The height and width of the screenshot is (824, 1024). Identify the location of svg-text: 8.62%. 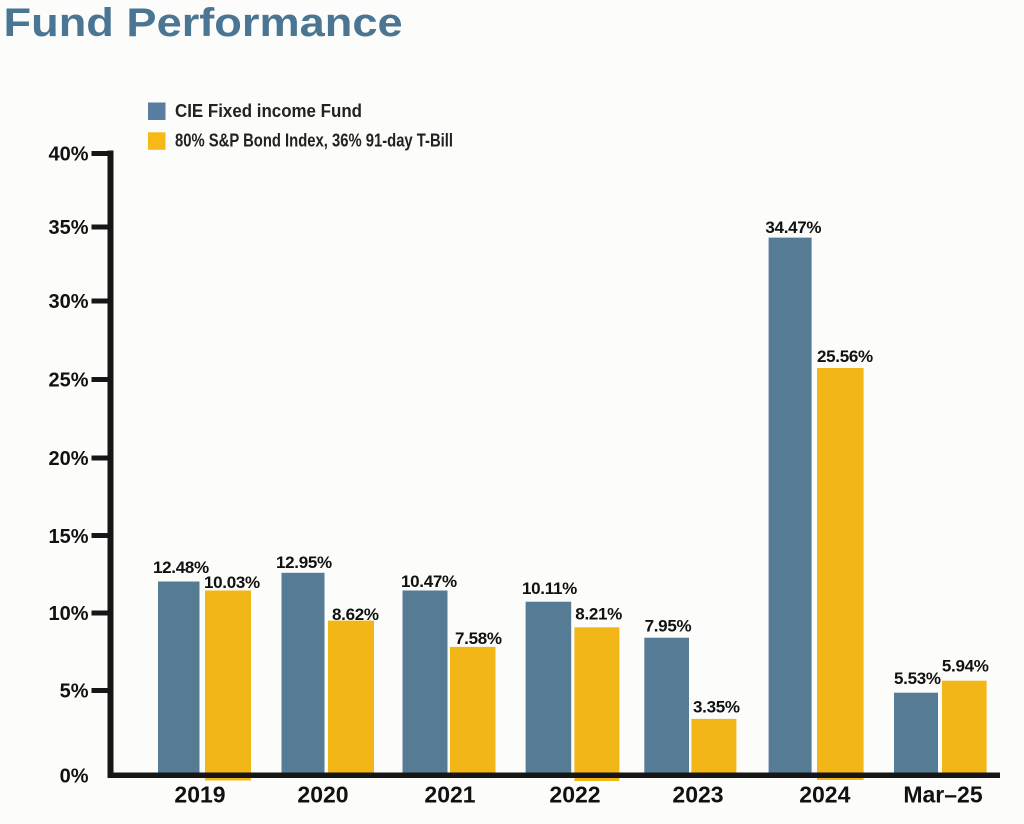
(355, 614).